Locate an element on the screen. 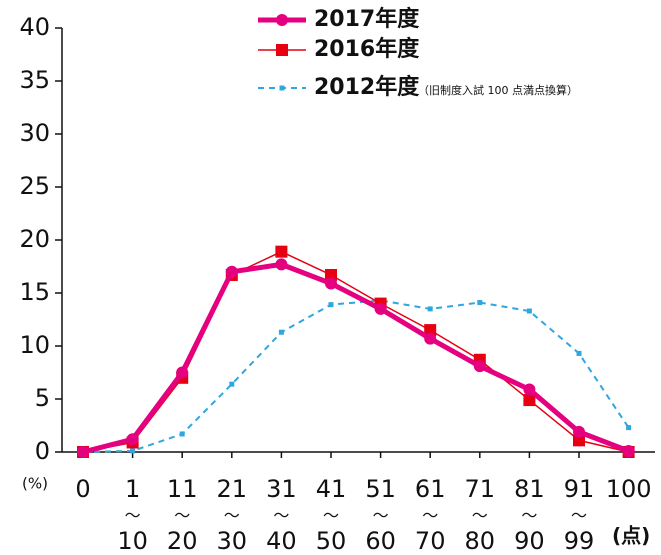 The image size is (661, 555). y-tick-label: 5 is located at coordinates (42, 398).